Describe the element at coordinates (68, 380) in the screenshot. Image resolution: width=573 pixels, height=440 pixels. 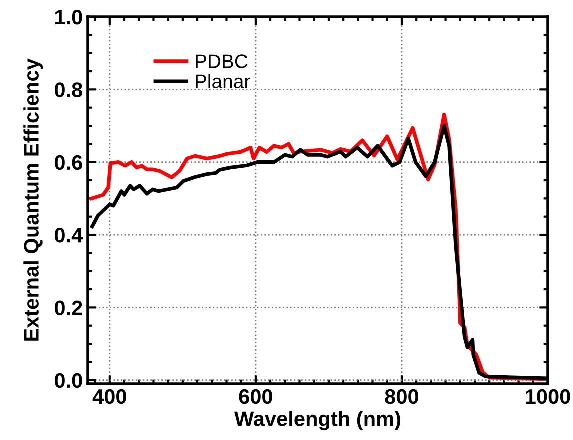
I see `y-tick-label: 0.0` at that location.